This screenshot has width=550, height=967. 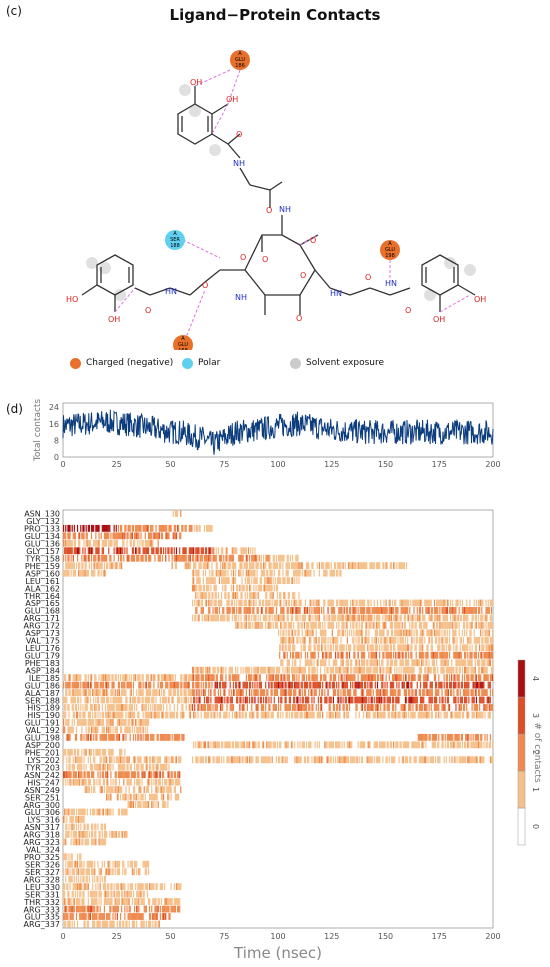 I want to click on residue-row-label: HIS_189, so click(x=43, y=708).